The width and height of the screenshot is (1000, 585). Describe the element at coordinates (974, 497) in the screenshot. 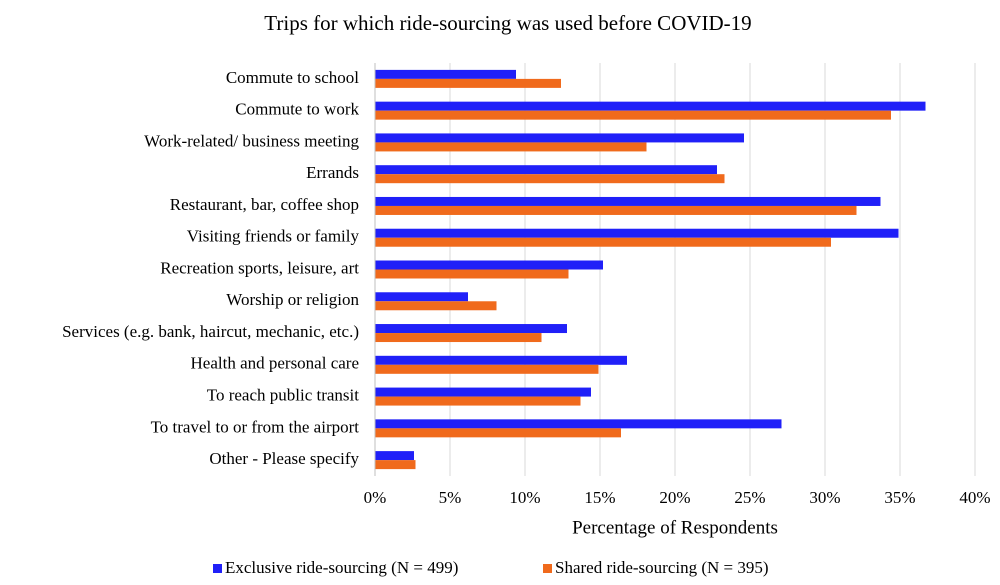

I see `x-tick-label: 40%` at that location.